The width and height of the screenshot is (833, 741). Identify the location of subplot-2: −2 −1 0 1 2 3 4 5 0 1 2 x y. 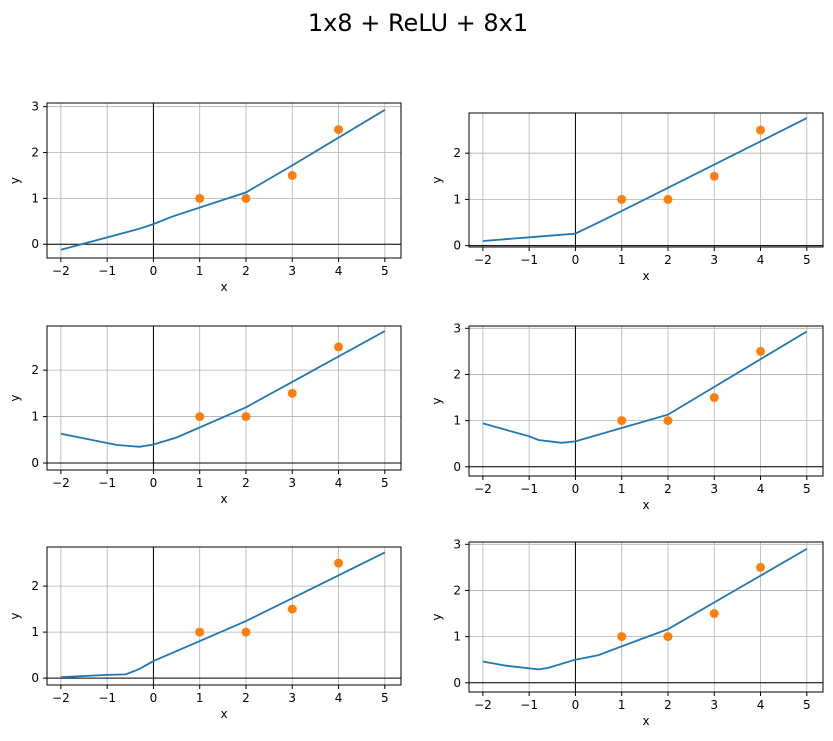
(627, 197).